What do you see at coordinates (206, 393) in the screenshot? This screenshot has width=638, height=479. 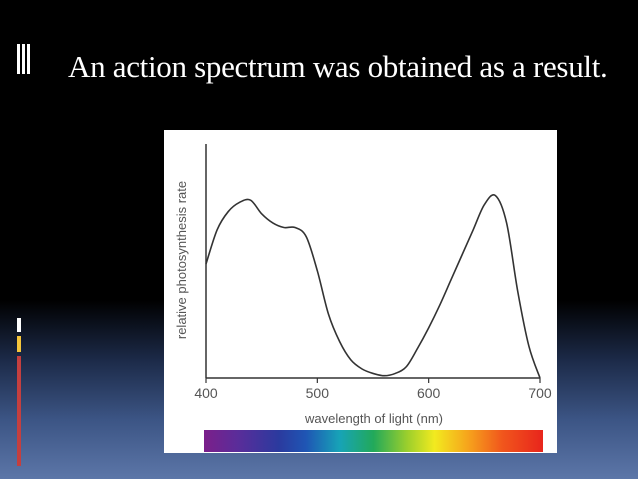 I see `x-tick-label-400: 400` at bounding box center [206, 393].